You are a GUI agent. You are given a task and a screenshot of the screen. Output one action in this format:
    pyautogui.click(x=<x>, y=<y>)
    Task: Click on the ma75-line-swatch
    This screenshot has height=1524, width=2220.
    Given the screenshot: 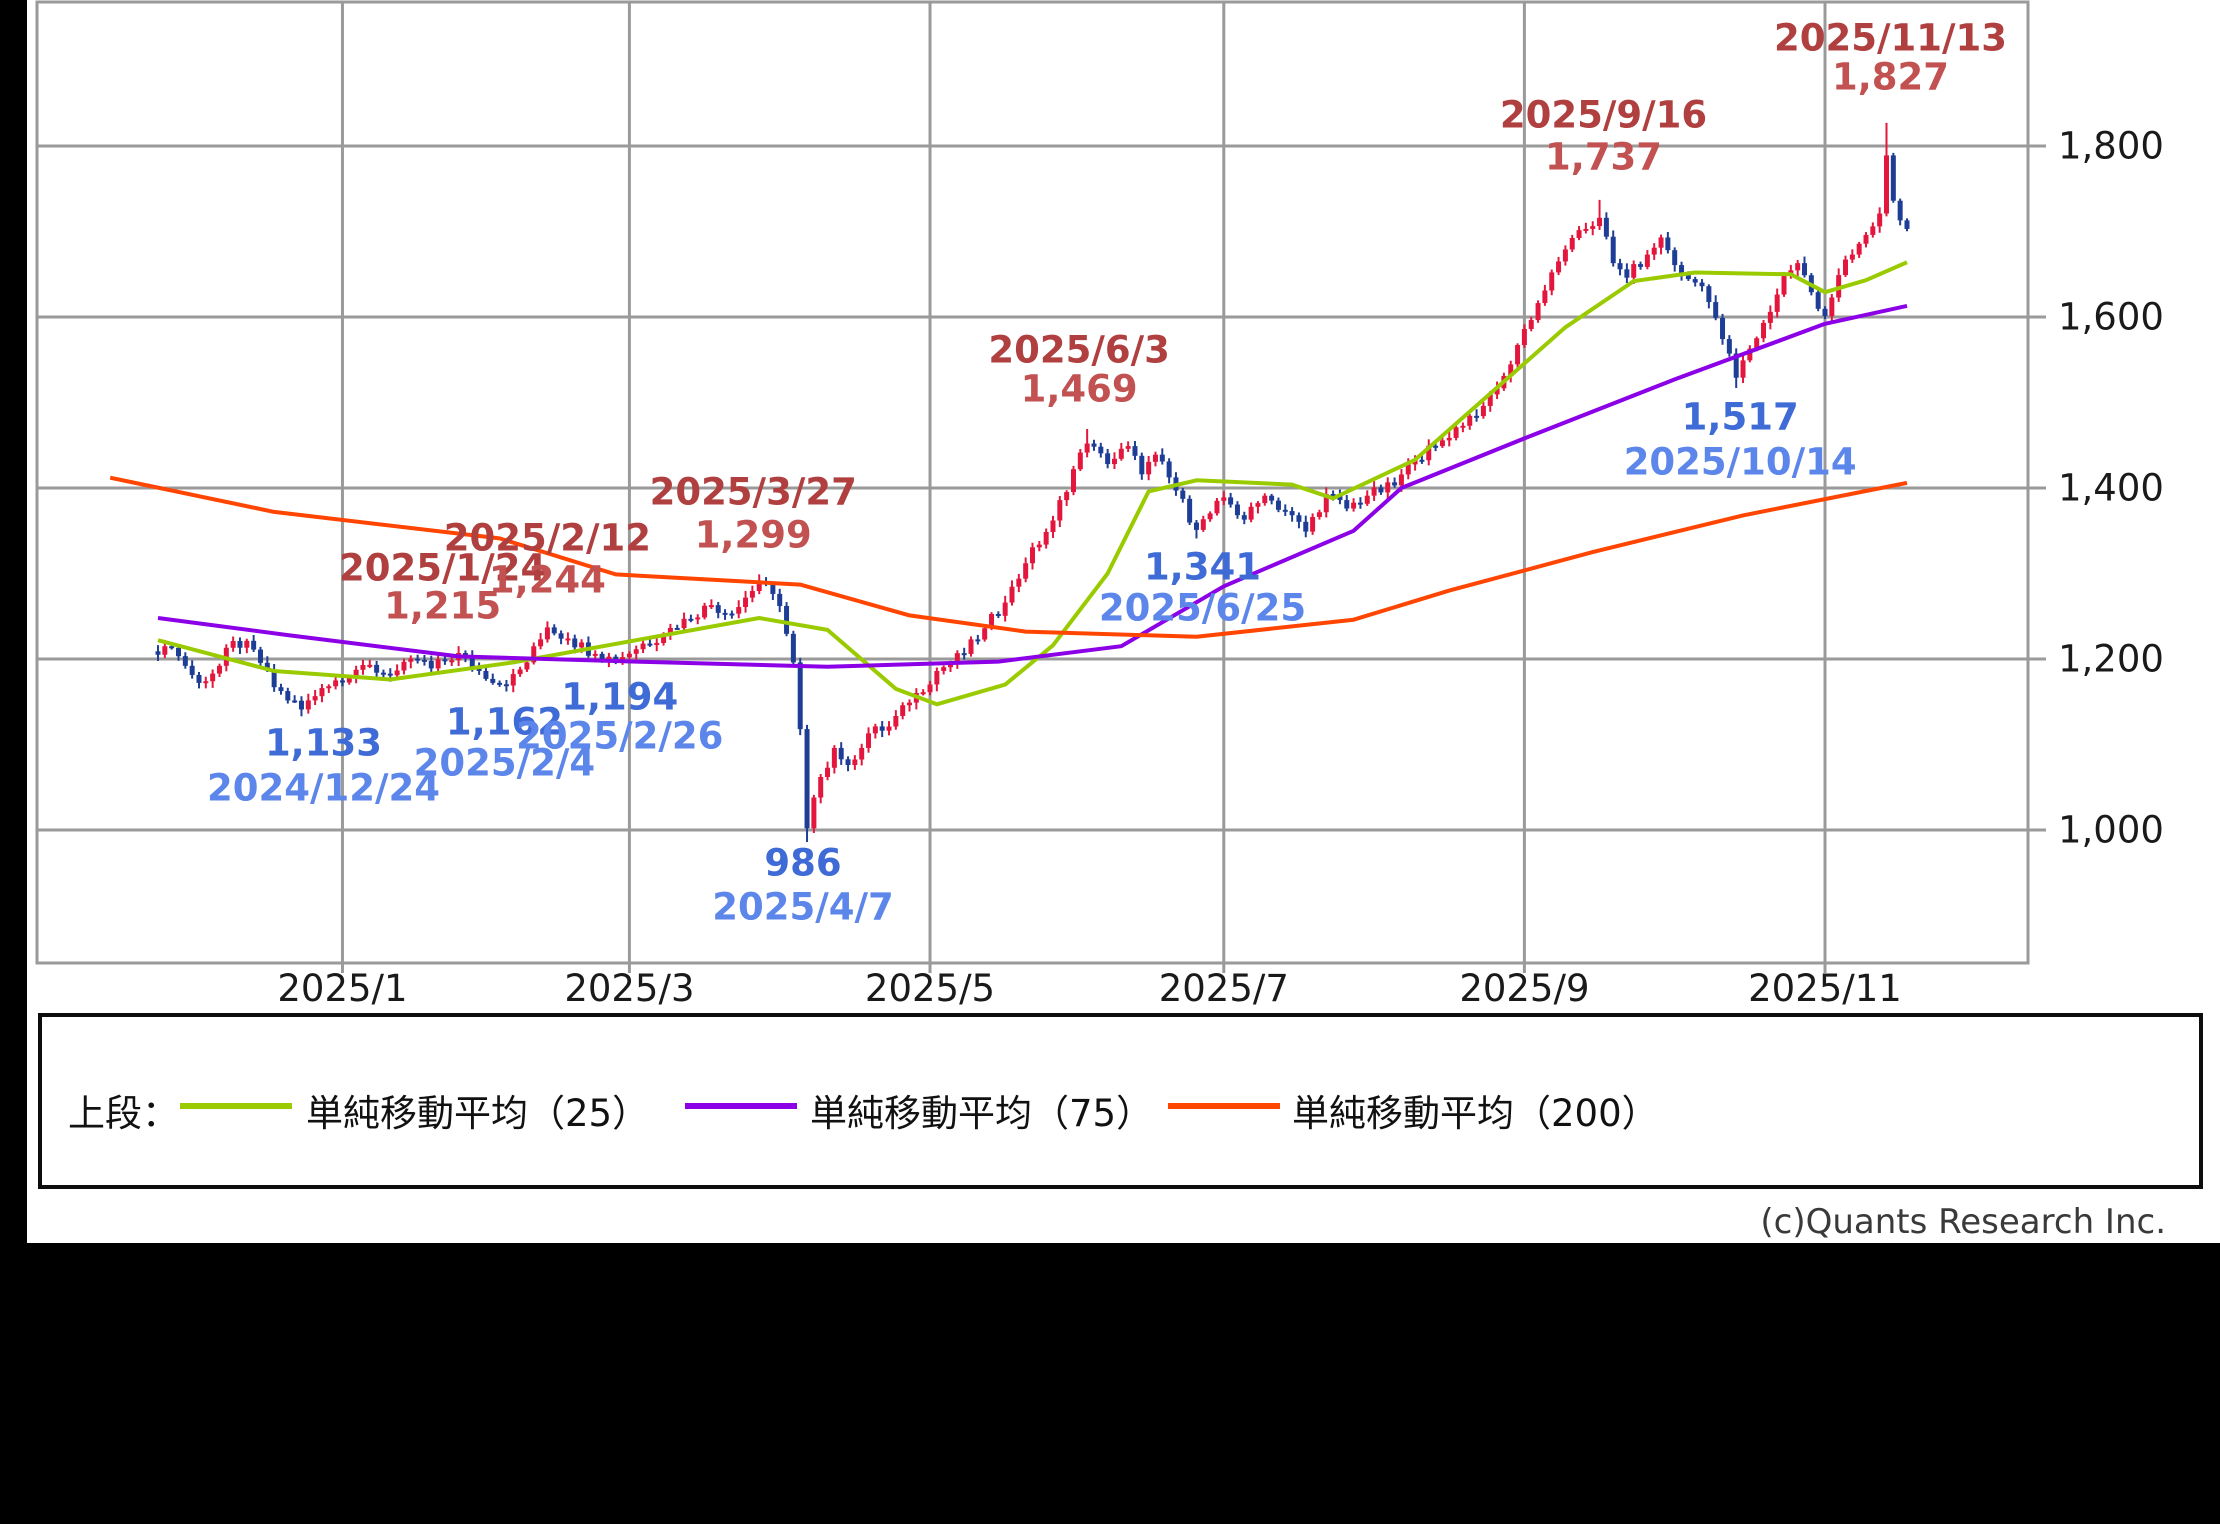 What is the action you would take?
    pyautogui.click(x=741, y=1106)
    